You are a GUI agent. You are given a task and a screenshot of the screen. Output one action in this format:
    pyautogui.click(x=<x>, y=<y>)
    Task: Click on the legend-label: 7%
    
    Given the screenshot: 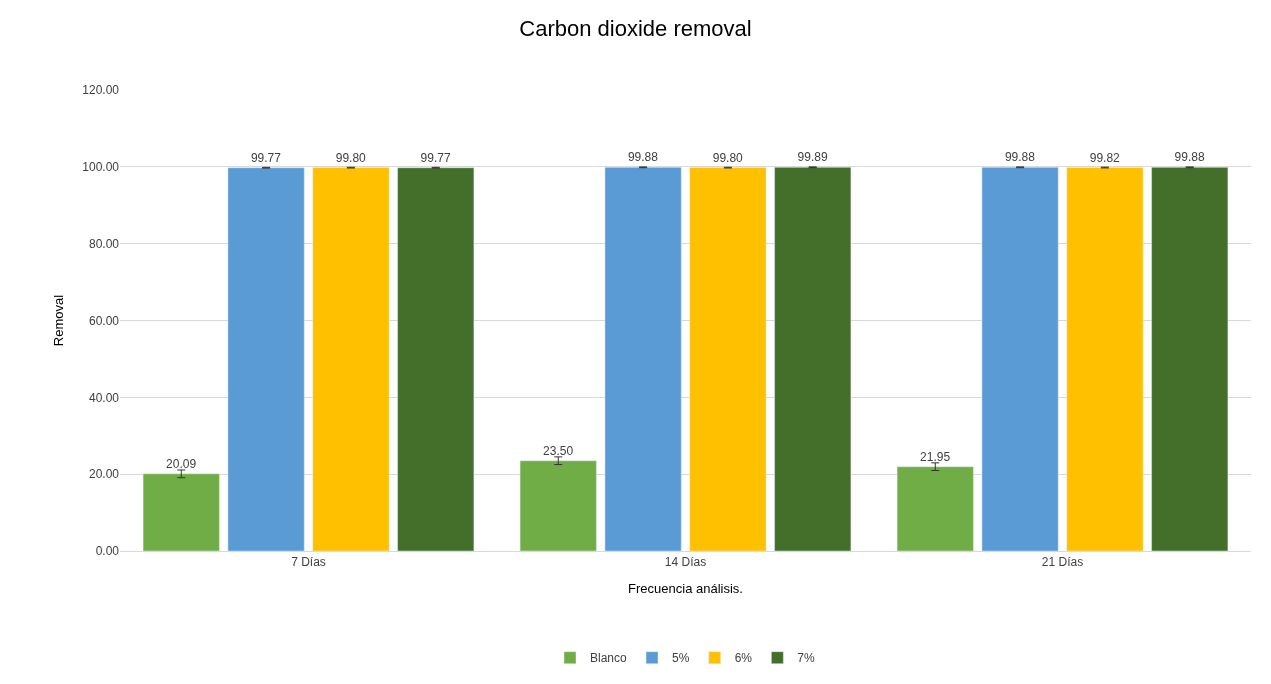 What is the action you would take?
    pyautogui.click(x=806, y=658)
    